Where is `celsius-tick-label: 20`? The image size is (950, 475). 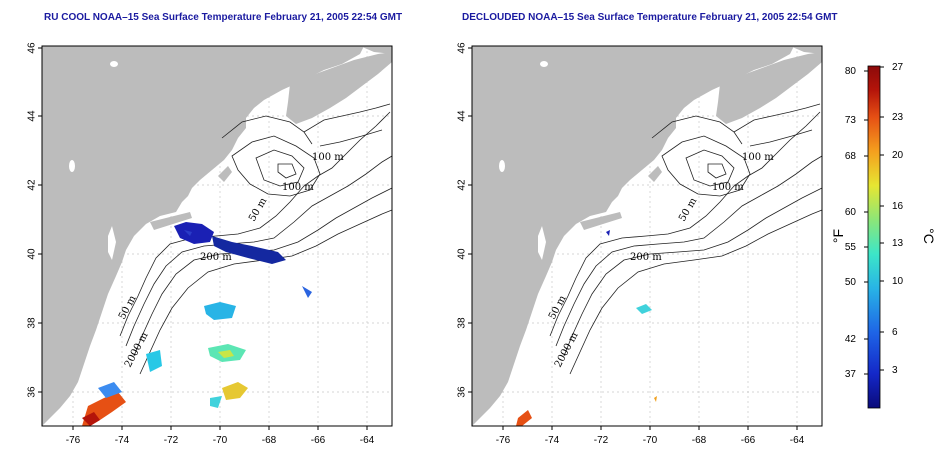
celsius-tick-label: 20 is located at coordinates (898, 155).